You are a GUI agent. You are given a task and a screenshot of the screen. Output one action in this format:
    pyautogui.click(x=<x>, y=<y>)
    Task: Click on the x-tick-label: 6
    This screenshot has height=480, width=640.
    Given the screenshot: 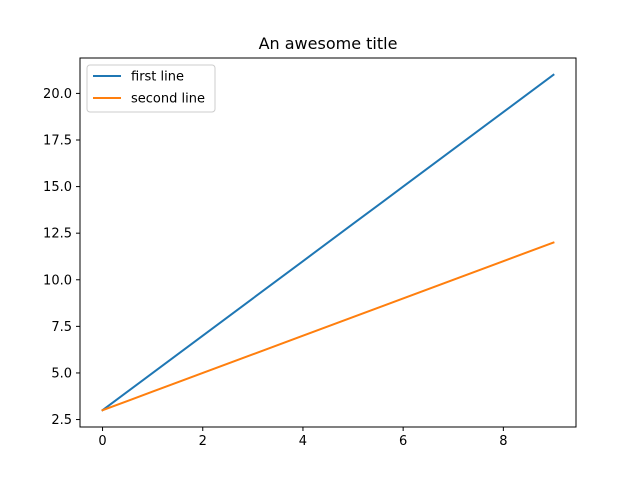 What is the action you would take?
    pyautogui.click(x=403, y=441)
    